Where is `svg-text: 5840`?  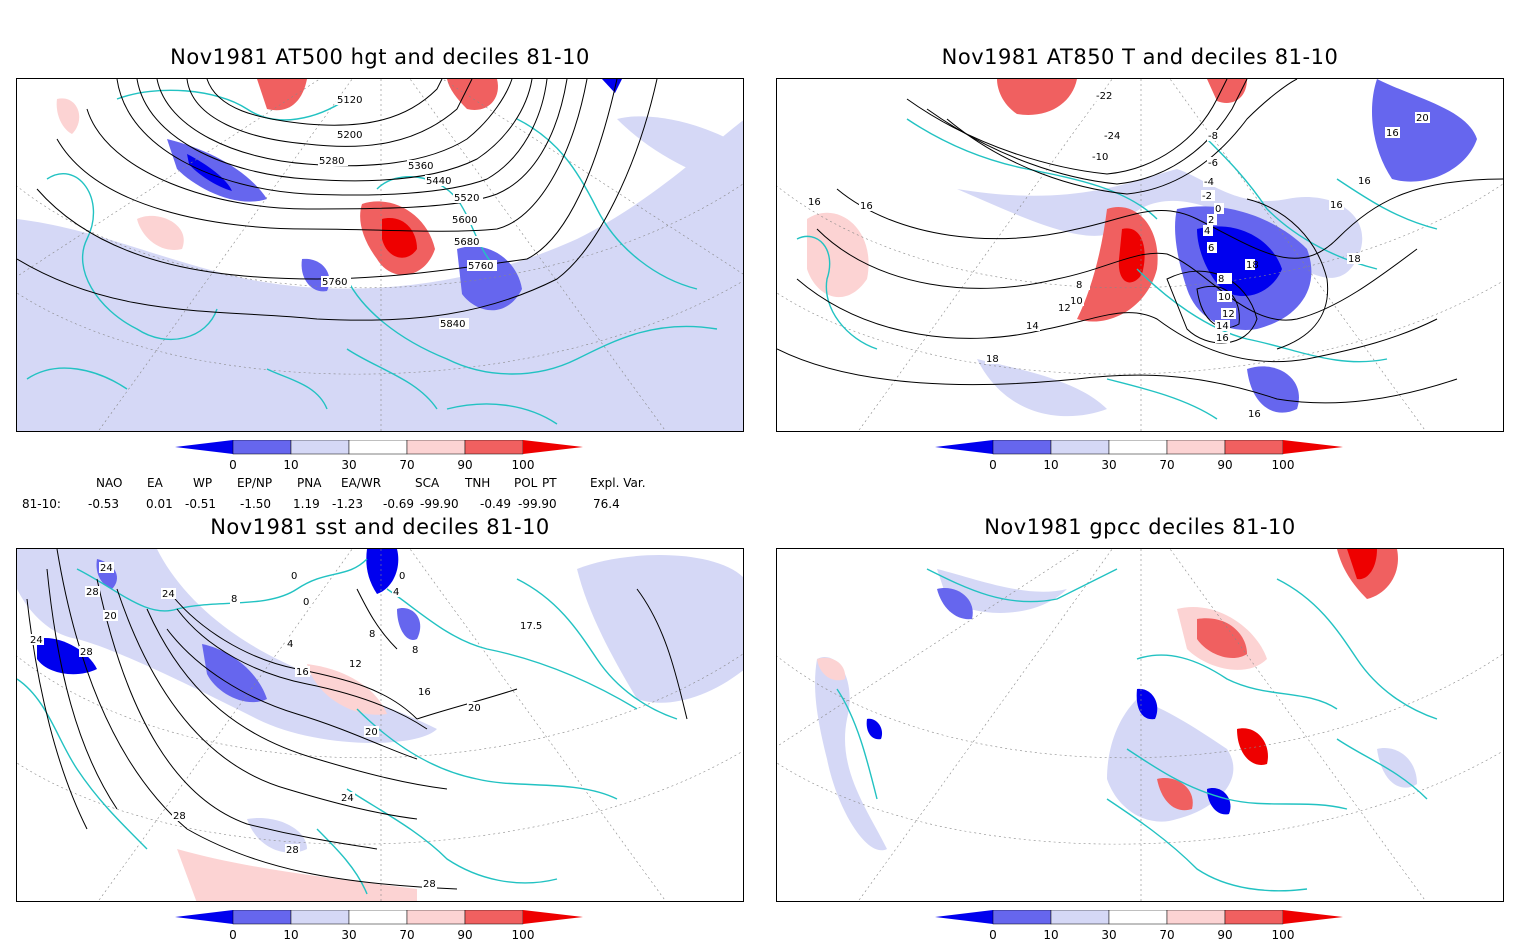 svg-text: 5840 is located at coordinates (452, 324).